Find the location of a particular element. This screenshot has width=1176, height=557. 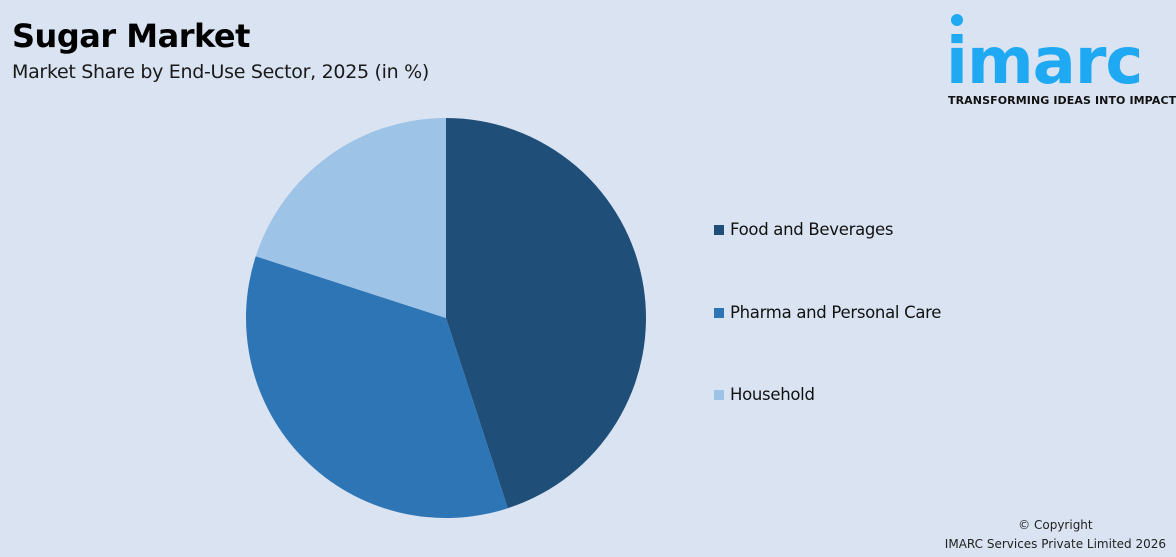

legend-item-pharma-and-personal-care: Pharma and Personal Care is located at coordinates (827, 312).